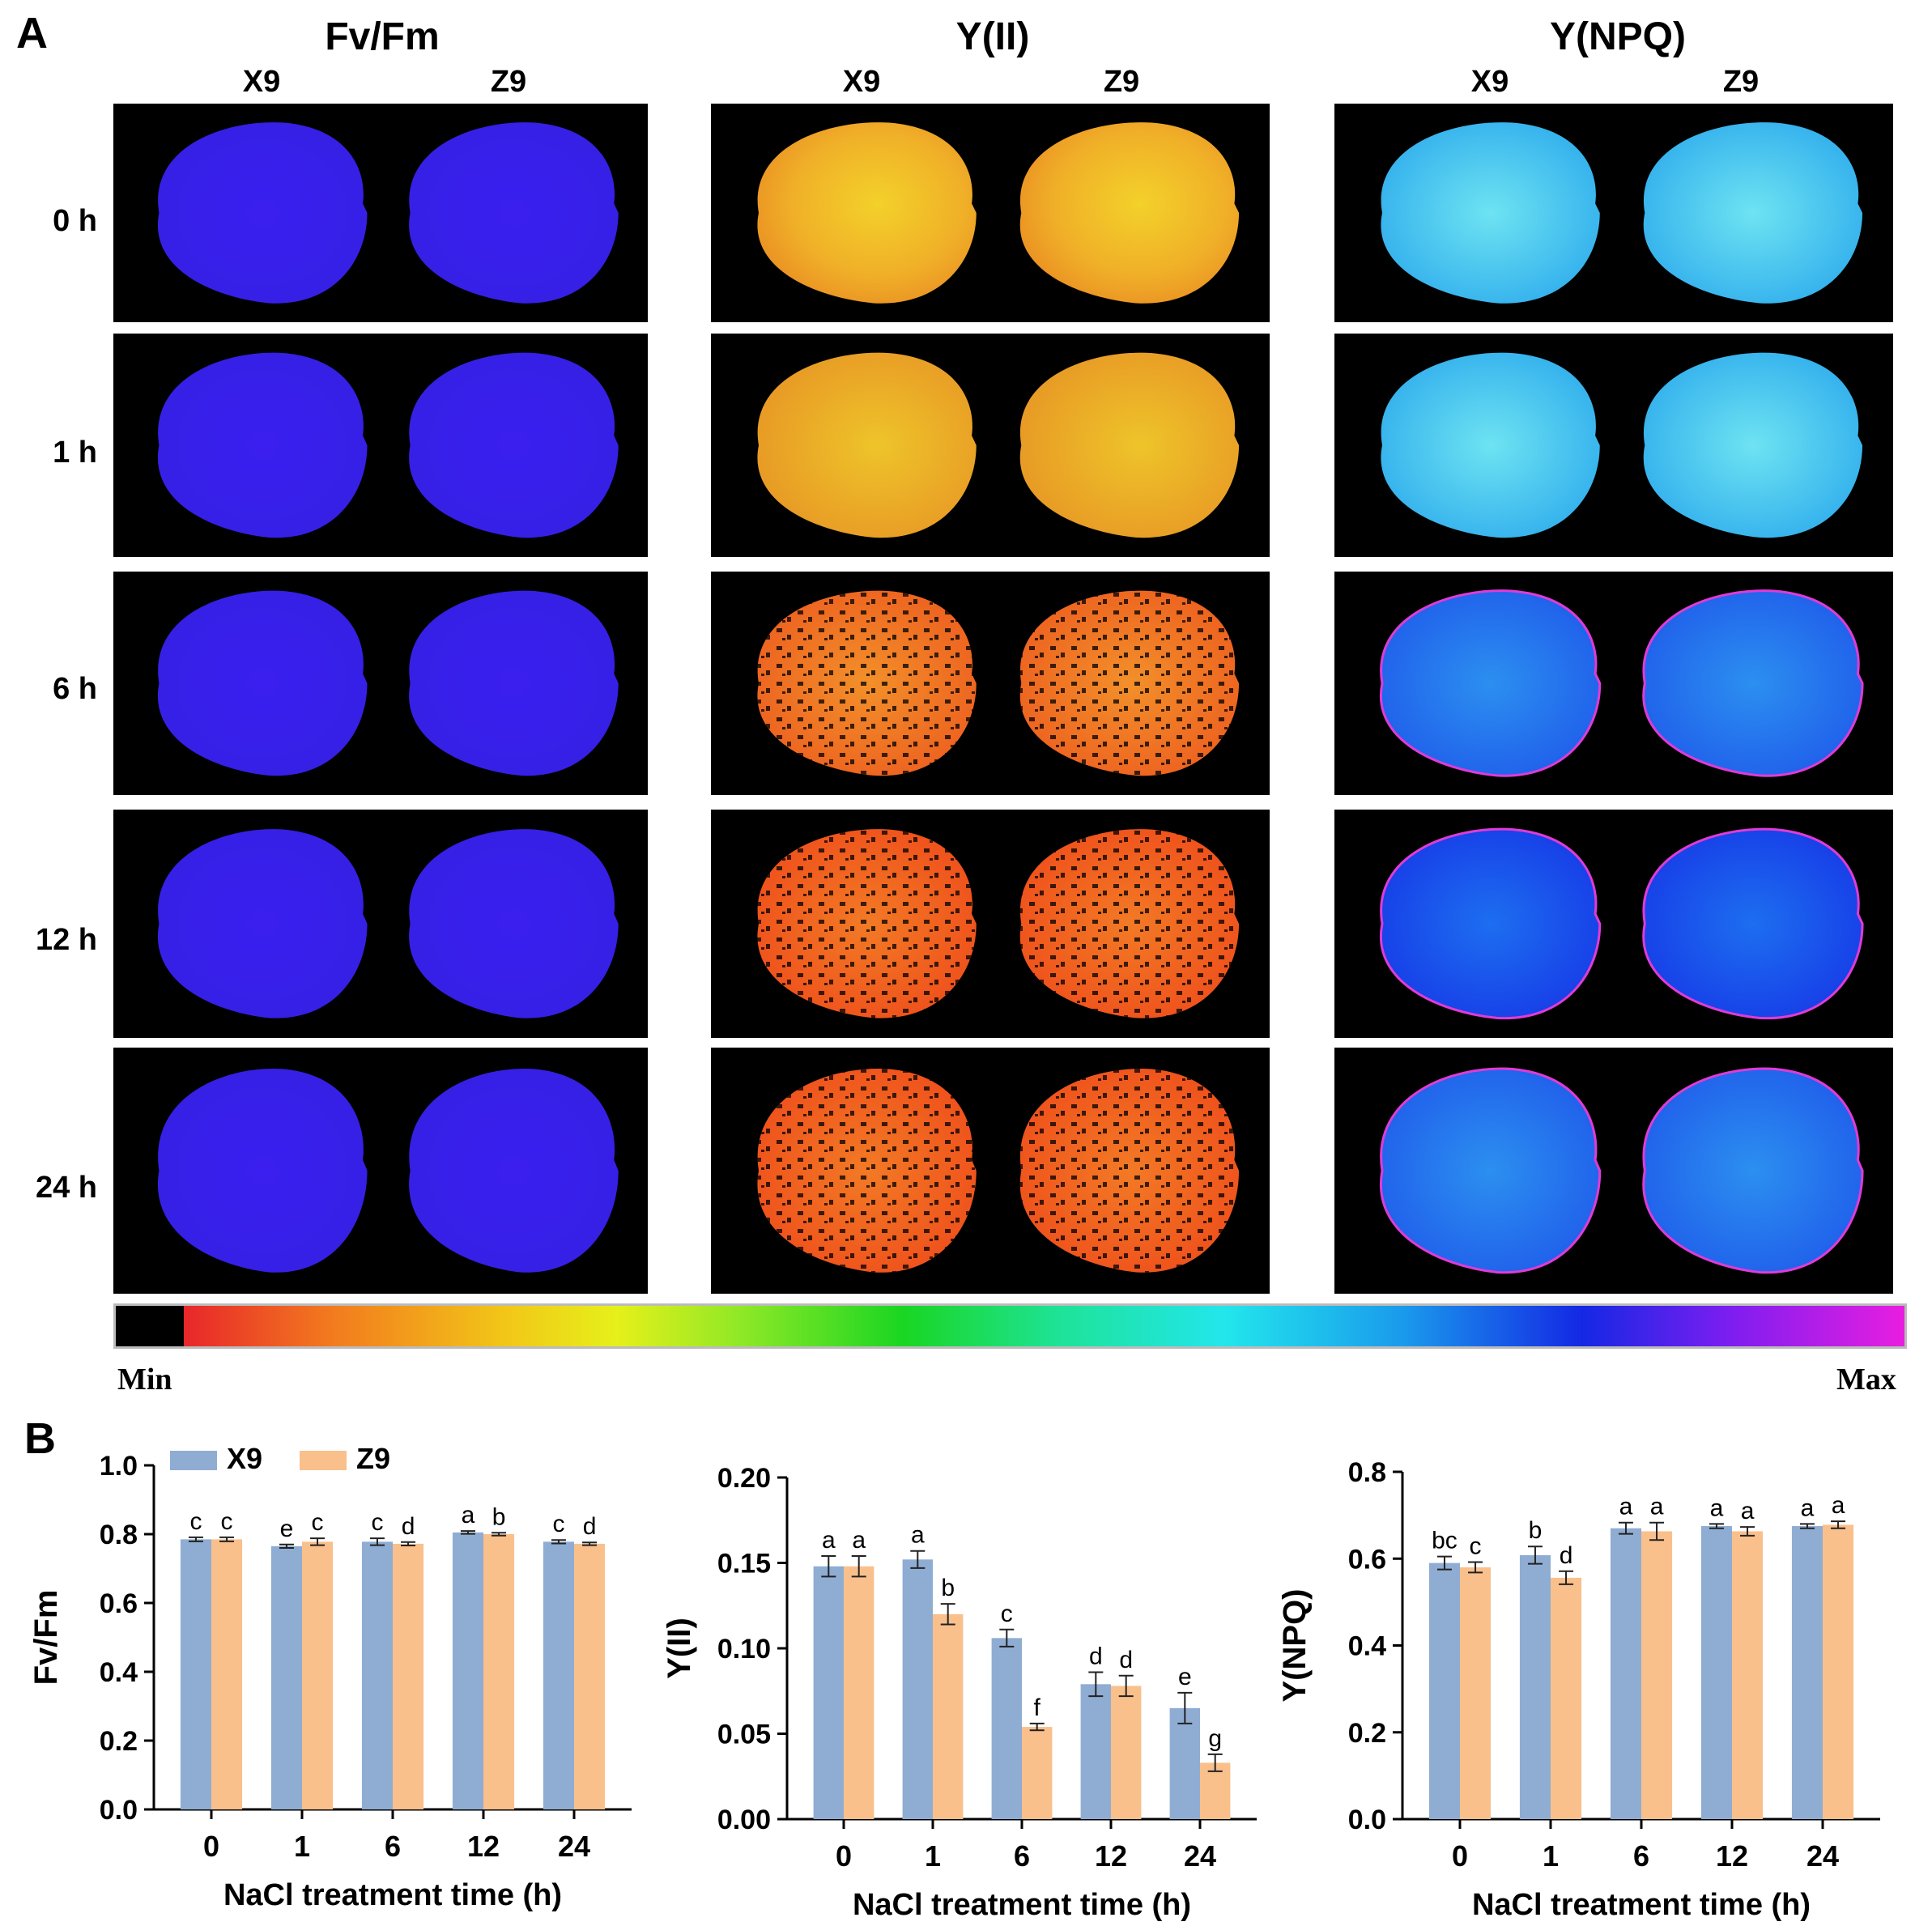  What do you see at coordinates (392, 1895) in the screenshot?
I see `x-axis-label: NaCl treatment time (h)` at bounding box center [392, 1895].